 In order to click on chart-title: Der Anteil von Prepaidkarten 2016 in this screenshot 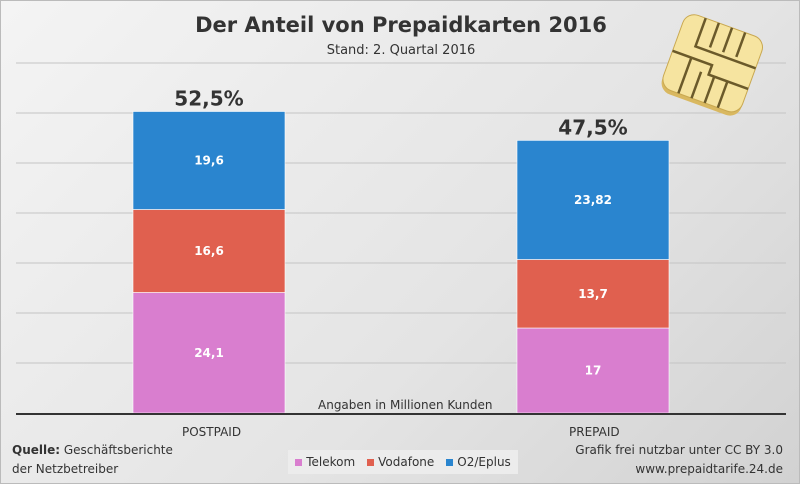, I will do `click(401, 25)`.